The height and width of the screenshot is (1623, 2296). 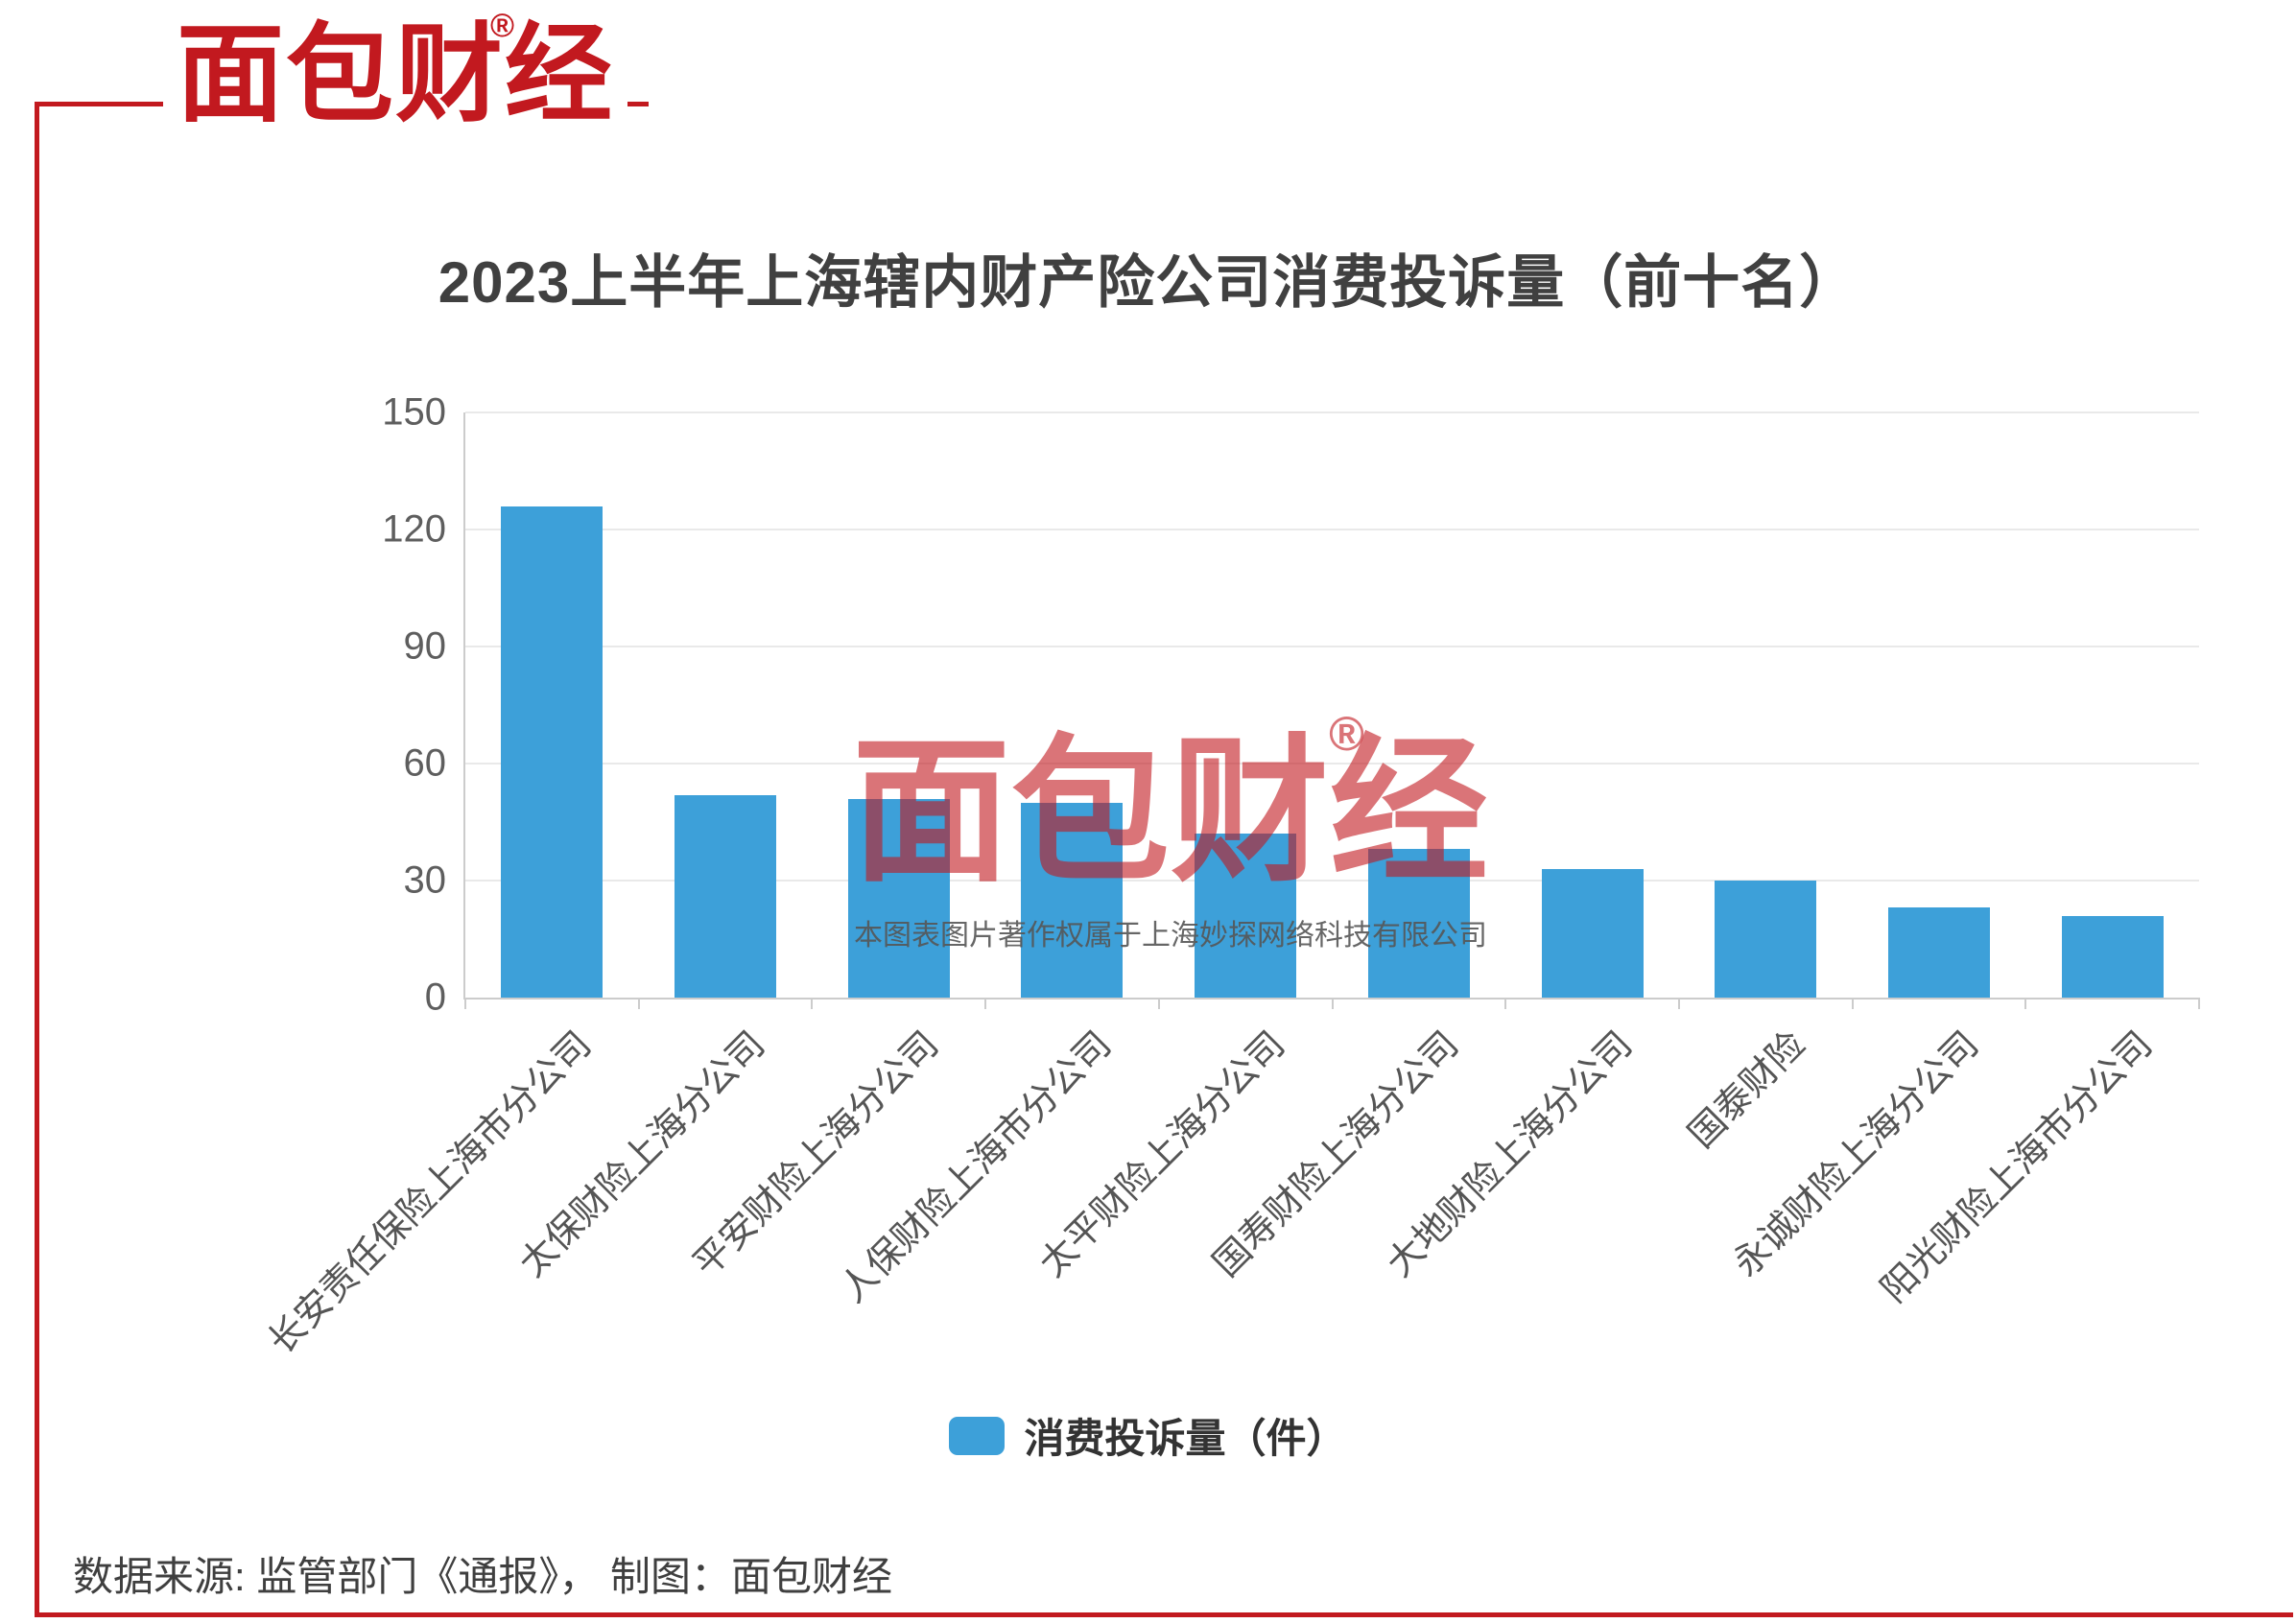 I want to click on legend-swatch, so click(x=977, y=1435).